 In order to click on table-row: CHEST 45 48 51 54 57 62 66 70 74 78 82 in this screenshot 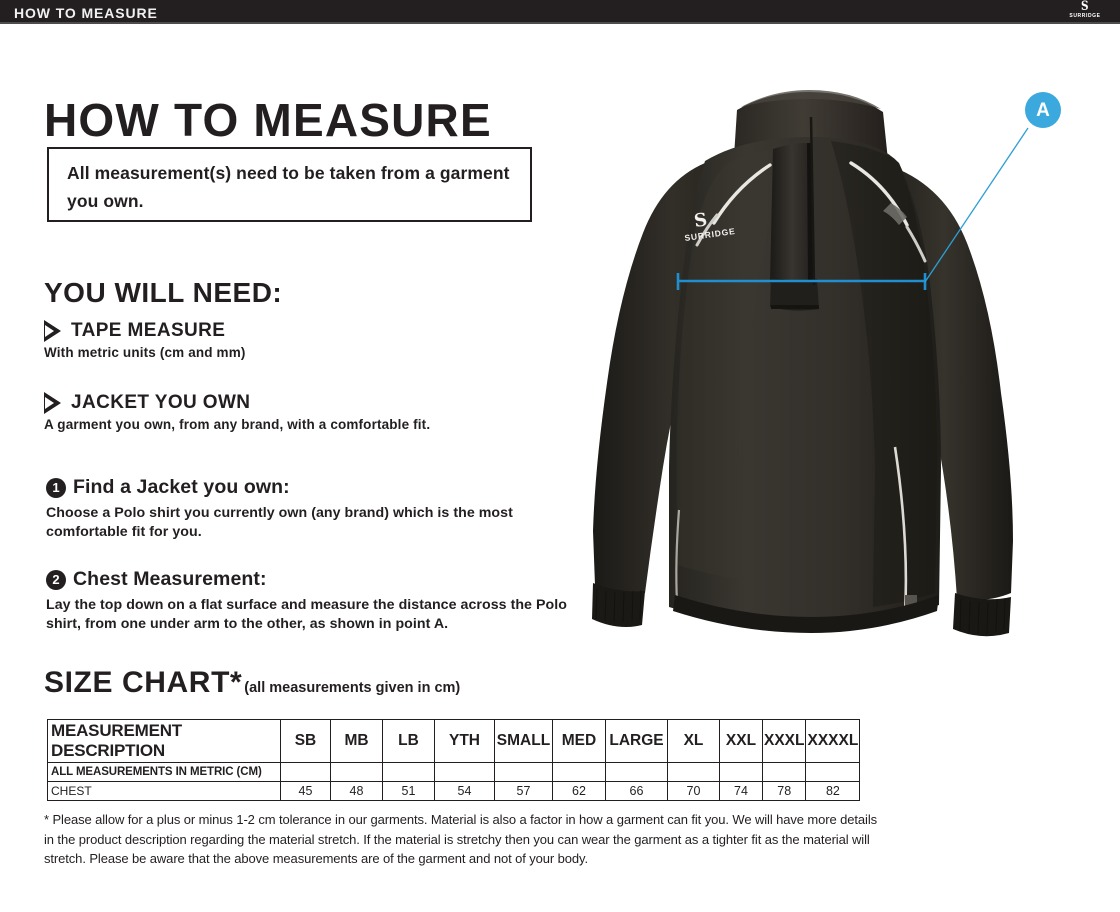, I will do `click(454, 791)`.